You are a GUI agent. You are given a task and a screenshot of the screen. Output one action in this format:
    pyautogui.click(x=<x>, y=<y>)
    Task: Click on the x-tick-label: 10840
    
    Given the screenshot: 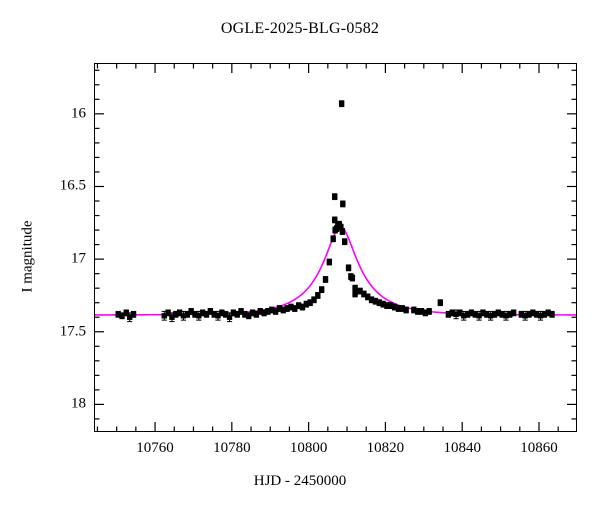 What is the action you would take?
    pyautogui.click(x=462, y=448)
    